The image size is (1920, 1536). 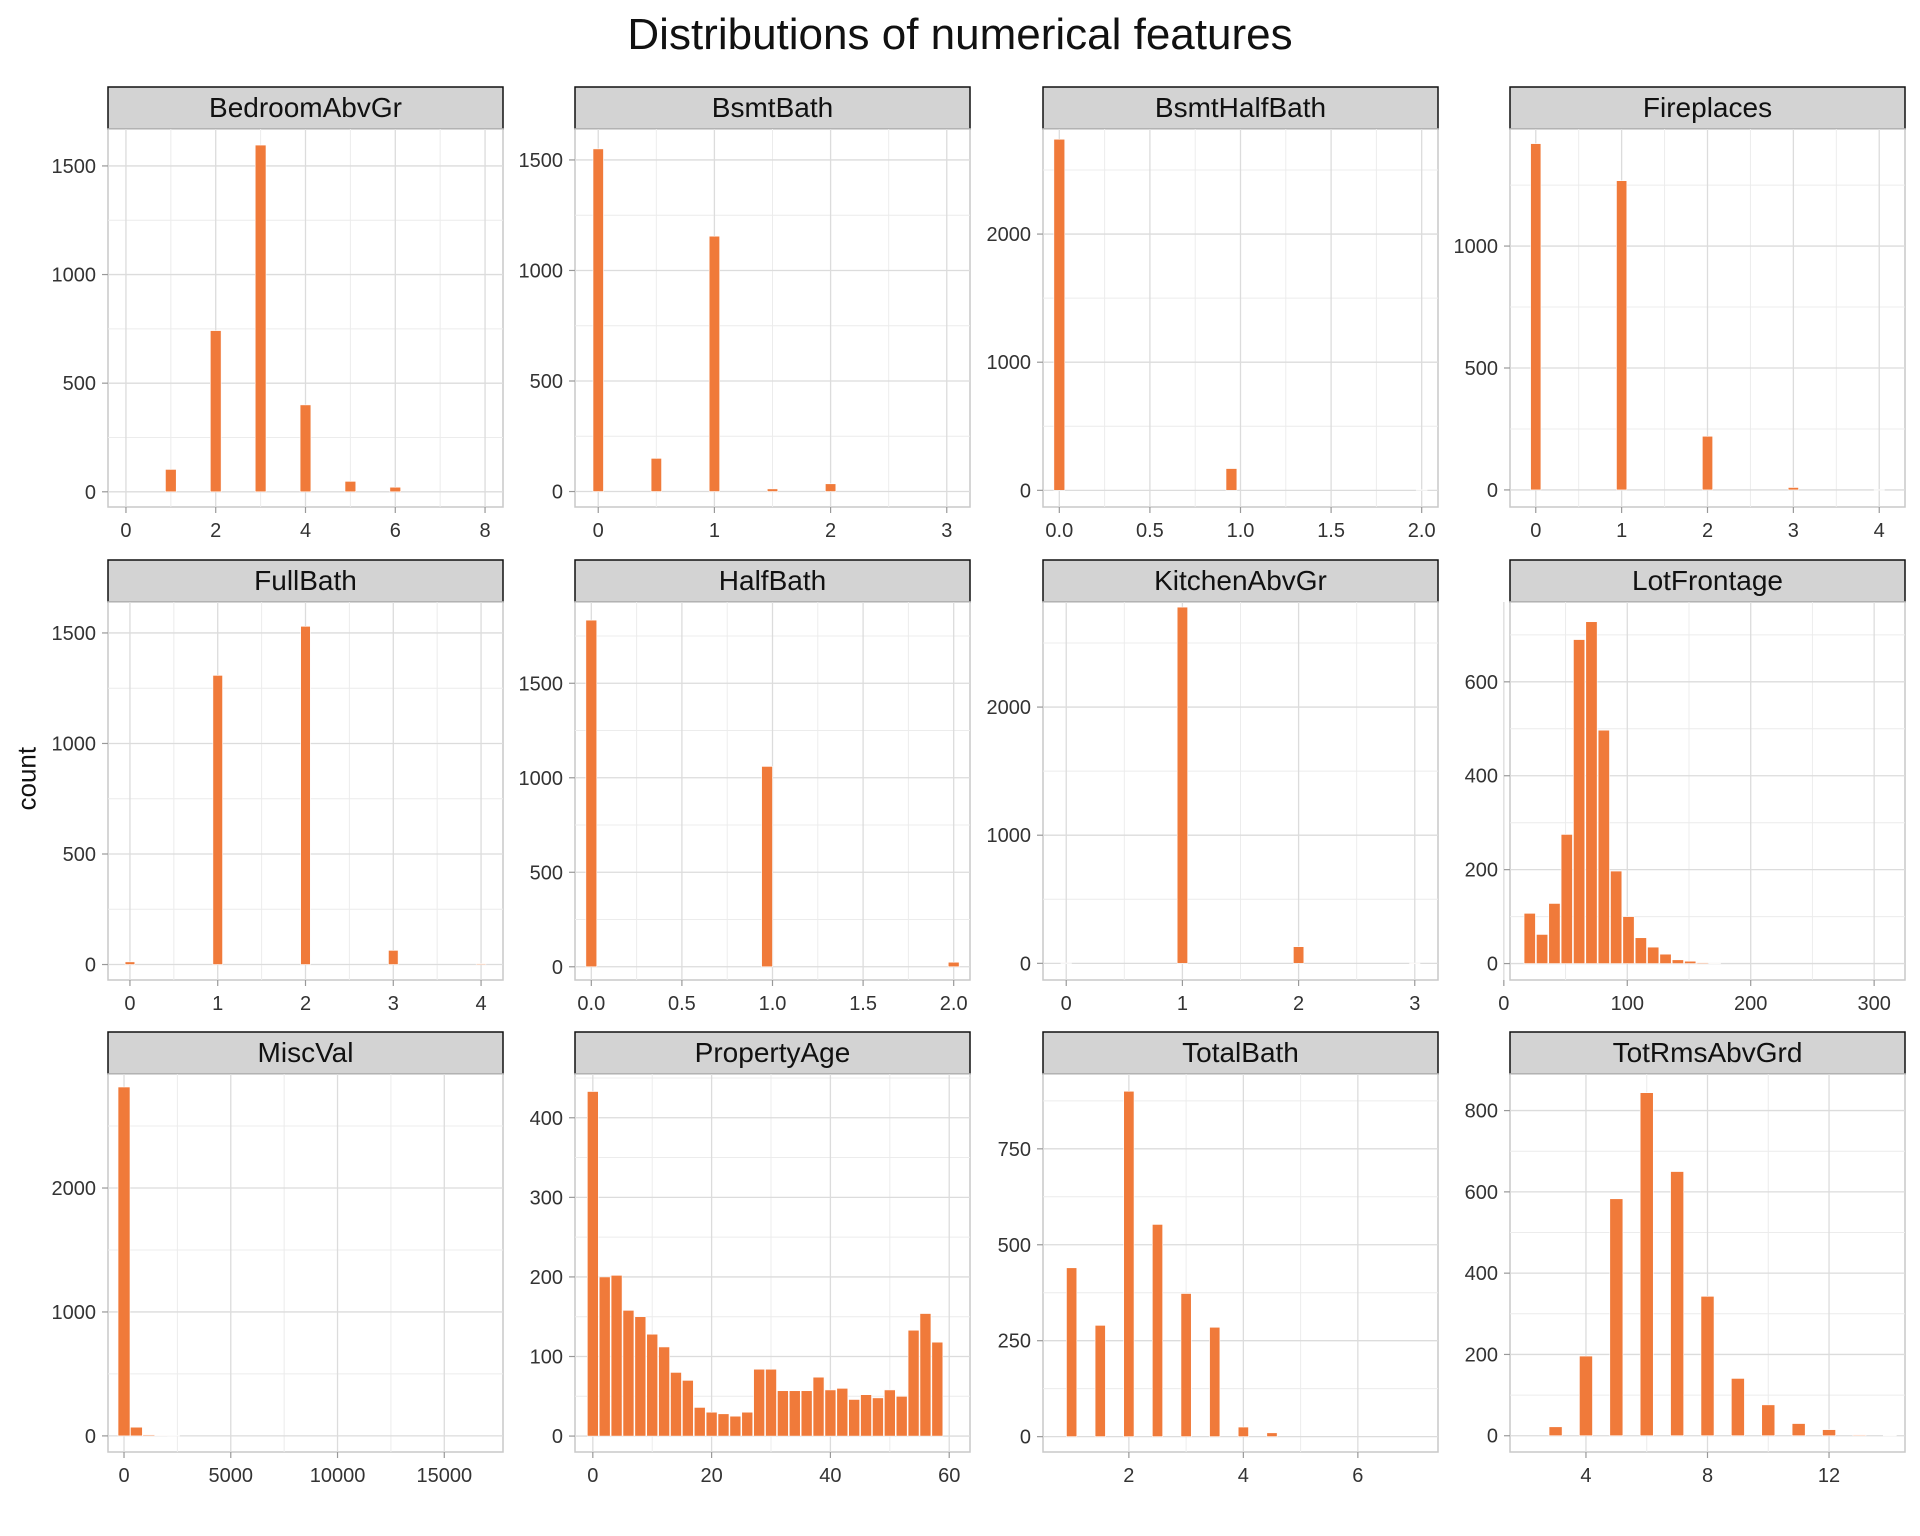 What do you see at coordinates (444, 1476) in the screenshot?
I see `x-tick-label: 15000` at bounding box center [444, 1476].